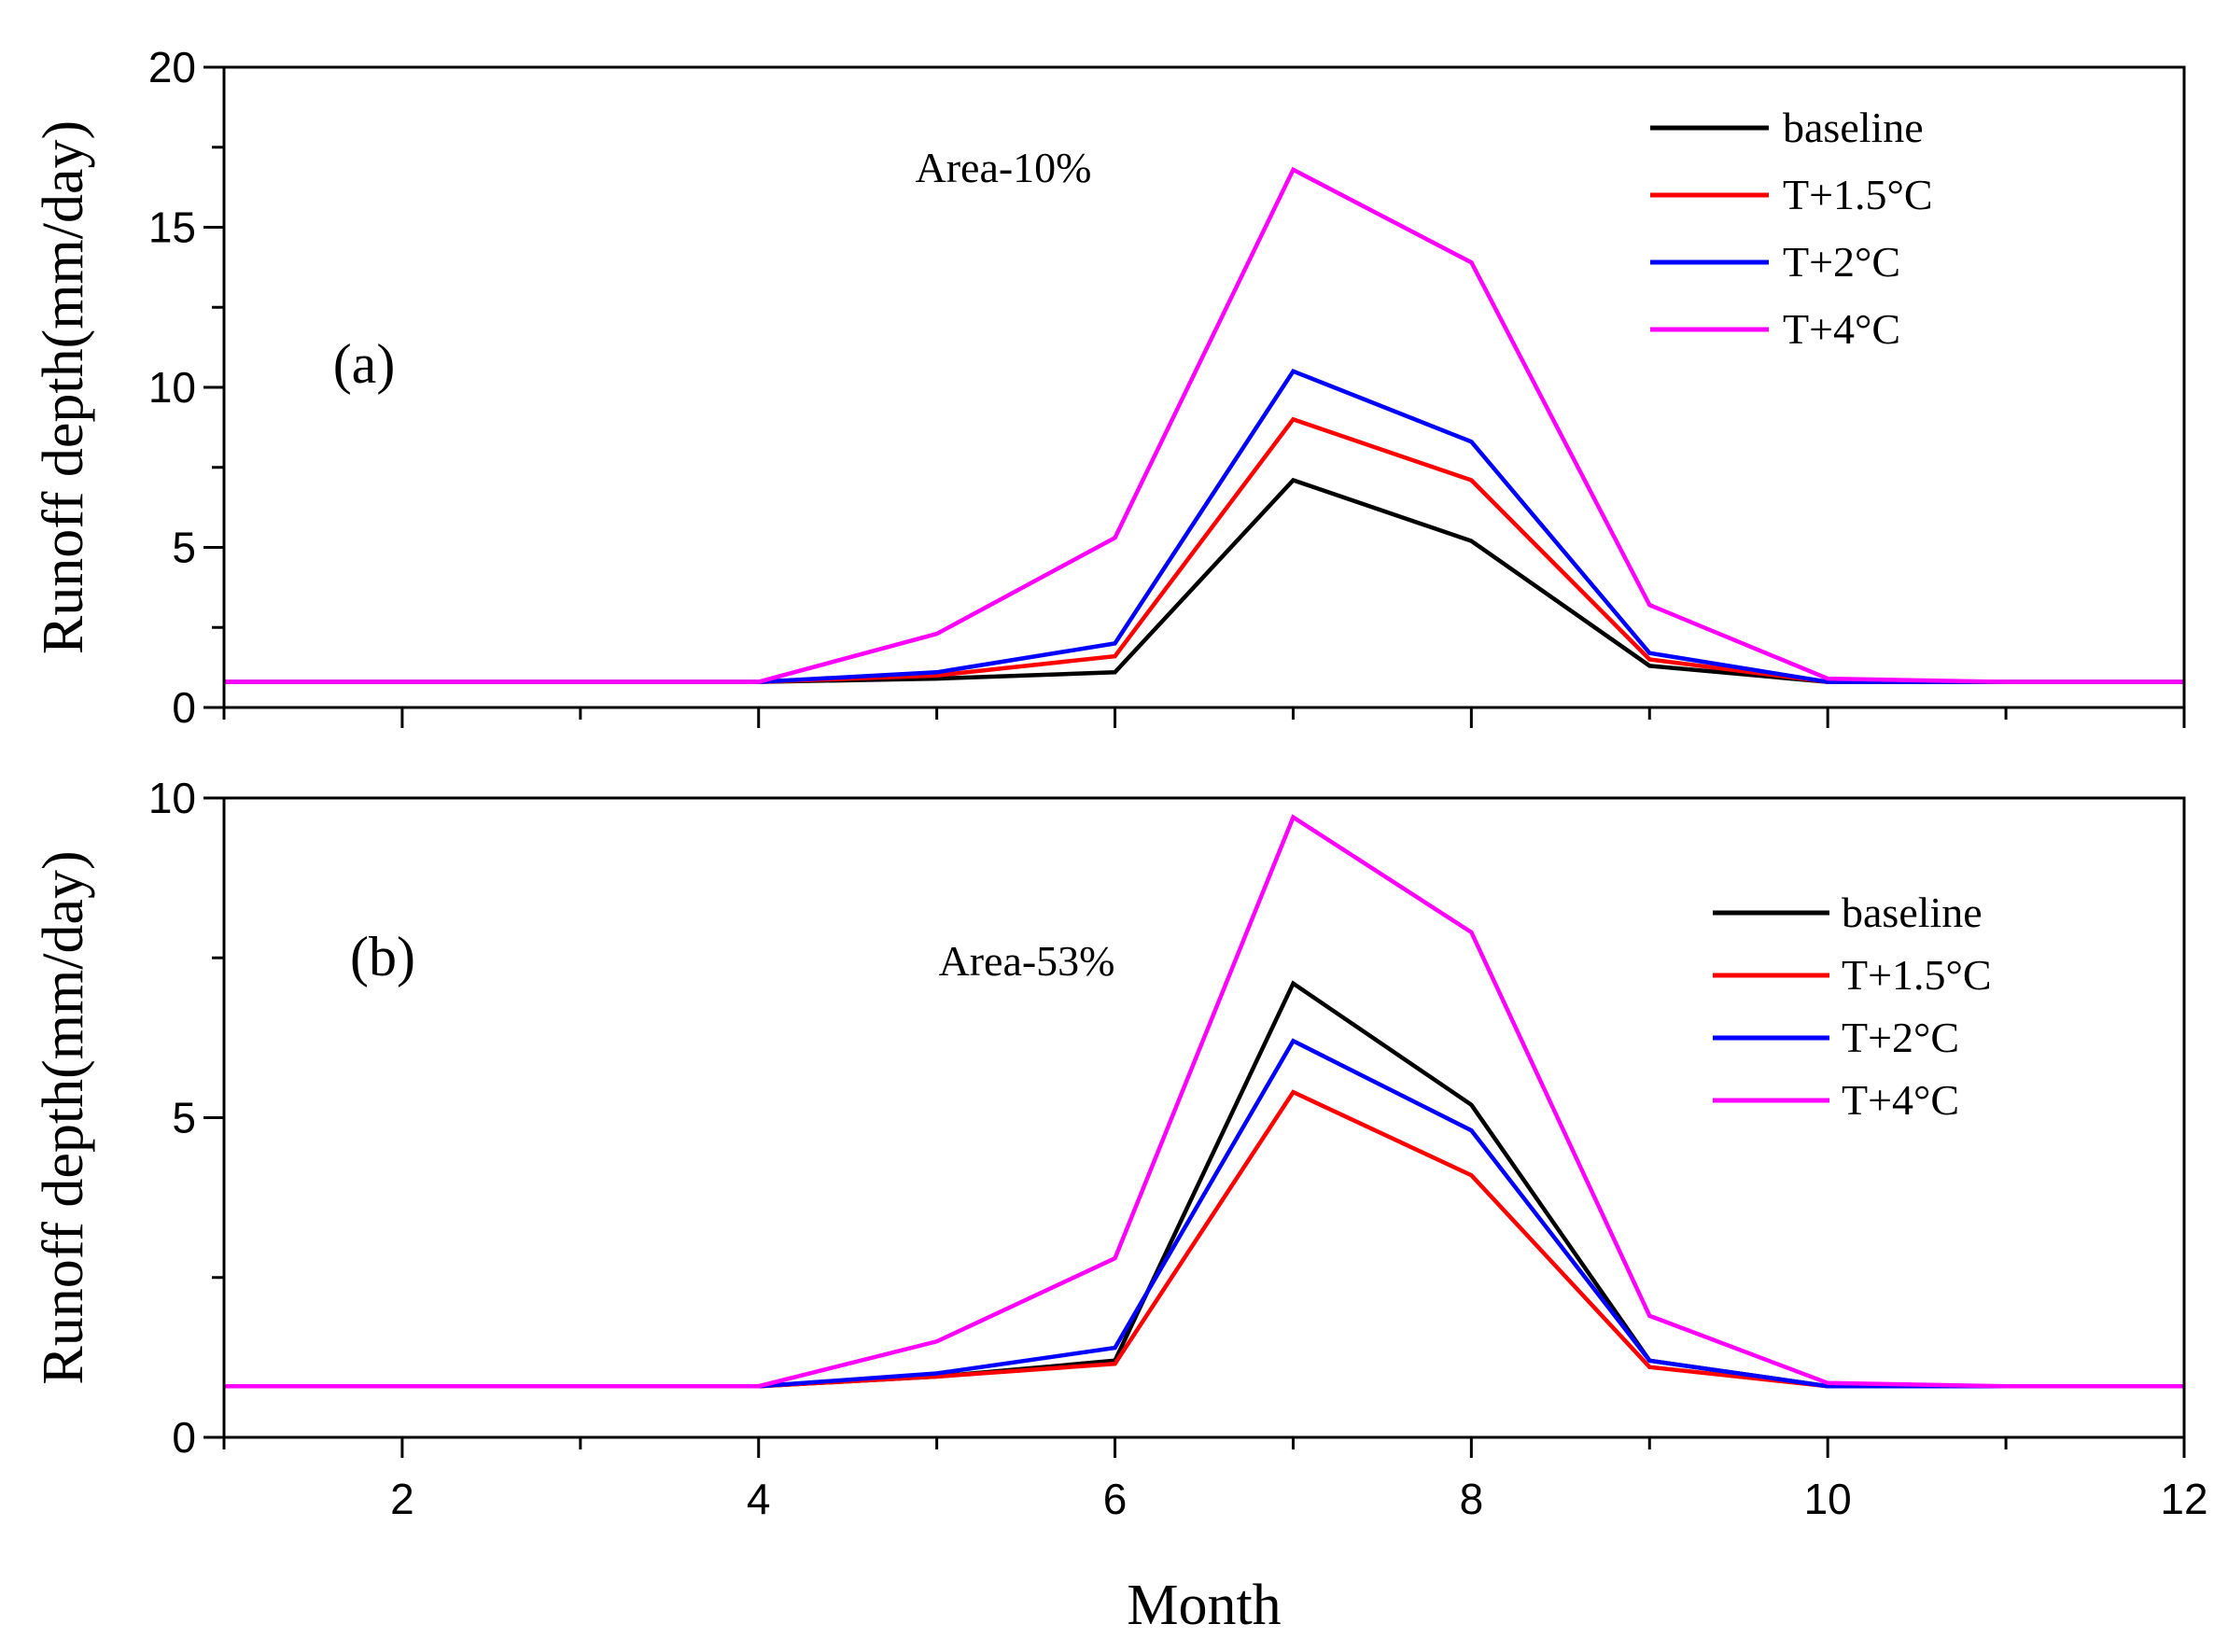 The image size is (2228, 1652). What do you see at coordinates (184, 1437) in the screenshot?
I see `panel-b-y-tick-label-0: 0` at bounding box center [184, 1437].